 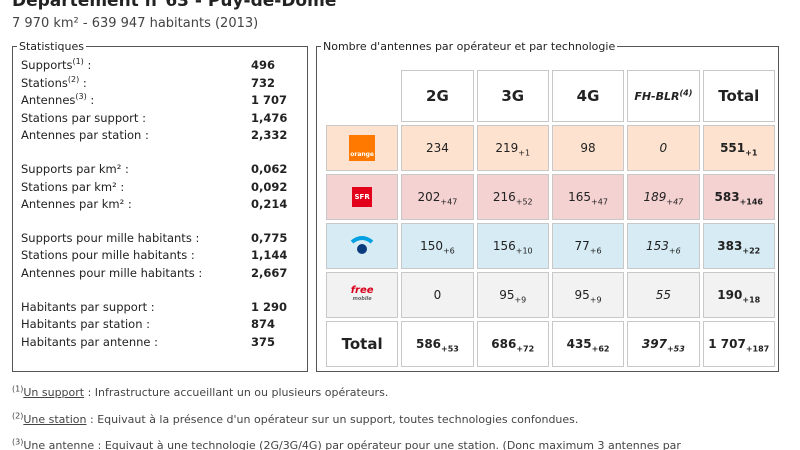 What do you see at coordinates (73, 79) in the screenshot?
I see `note-ref: (2)` at bounding box center [73, 79].